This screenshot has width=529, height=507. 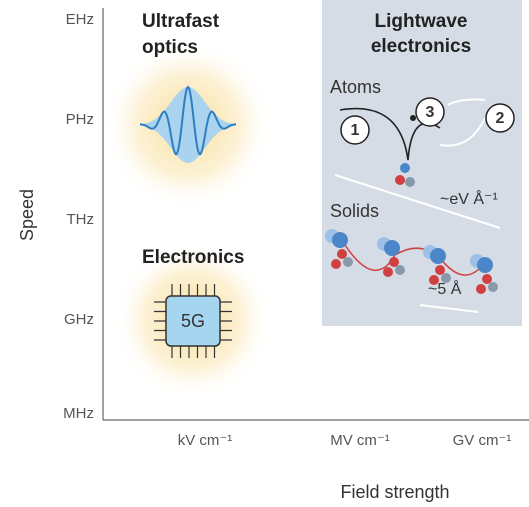 I want to click on label: Atoms, so click(x=355, y=87).